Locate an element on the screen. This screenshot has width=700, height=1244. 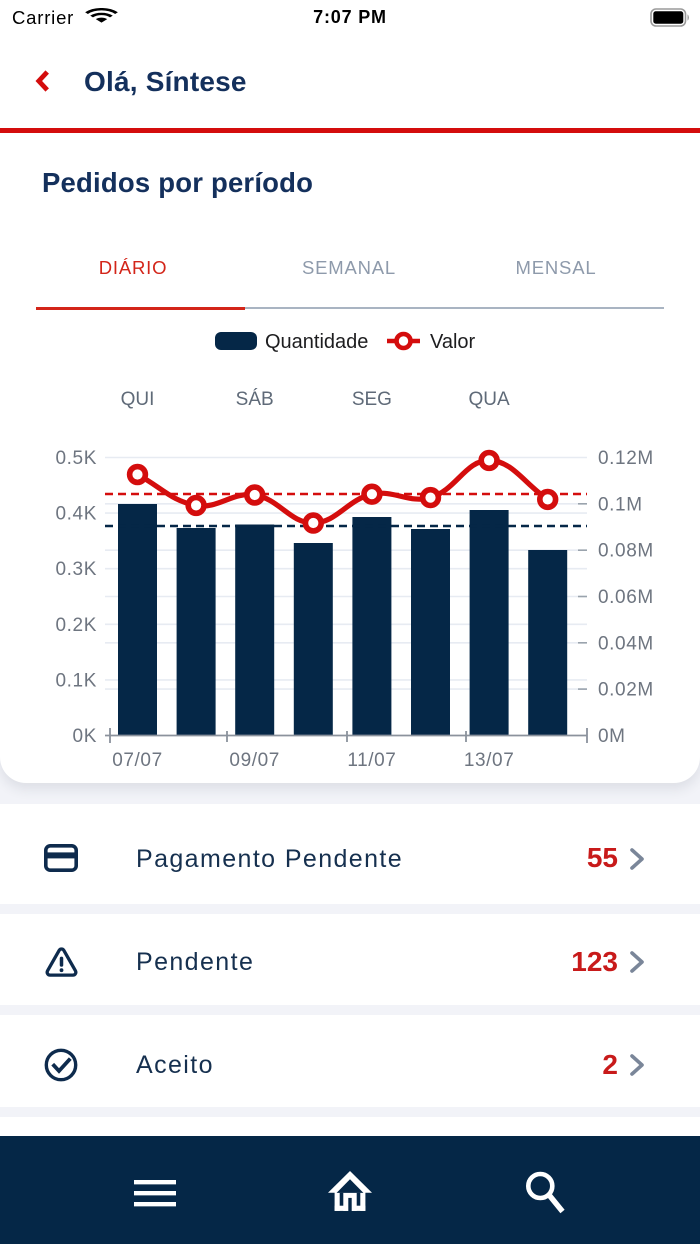
svg-text: 11/07 is located at coordinates (371, 760).